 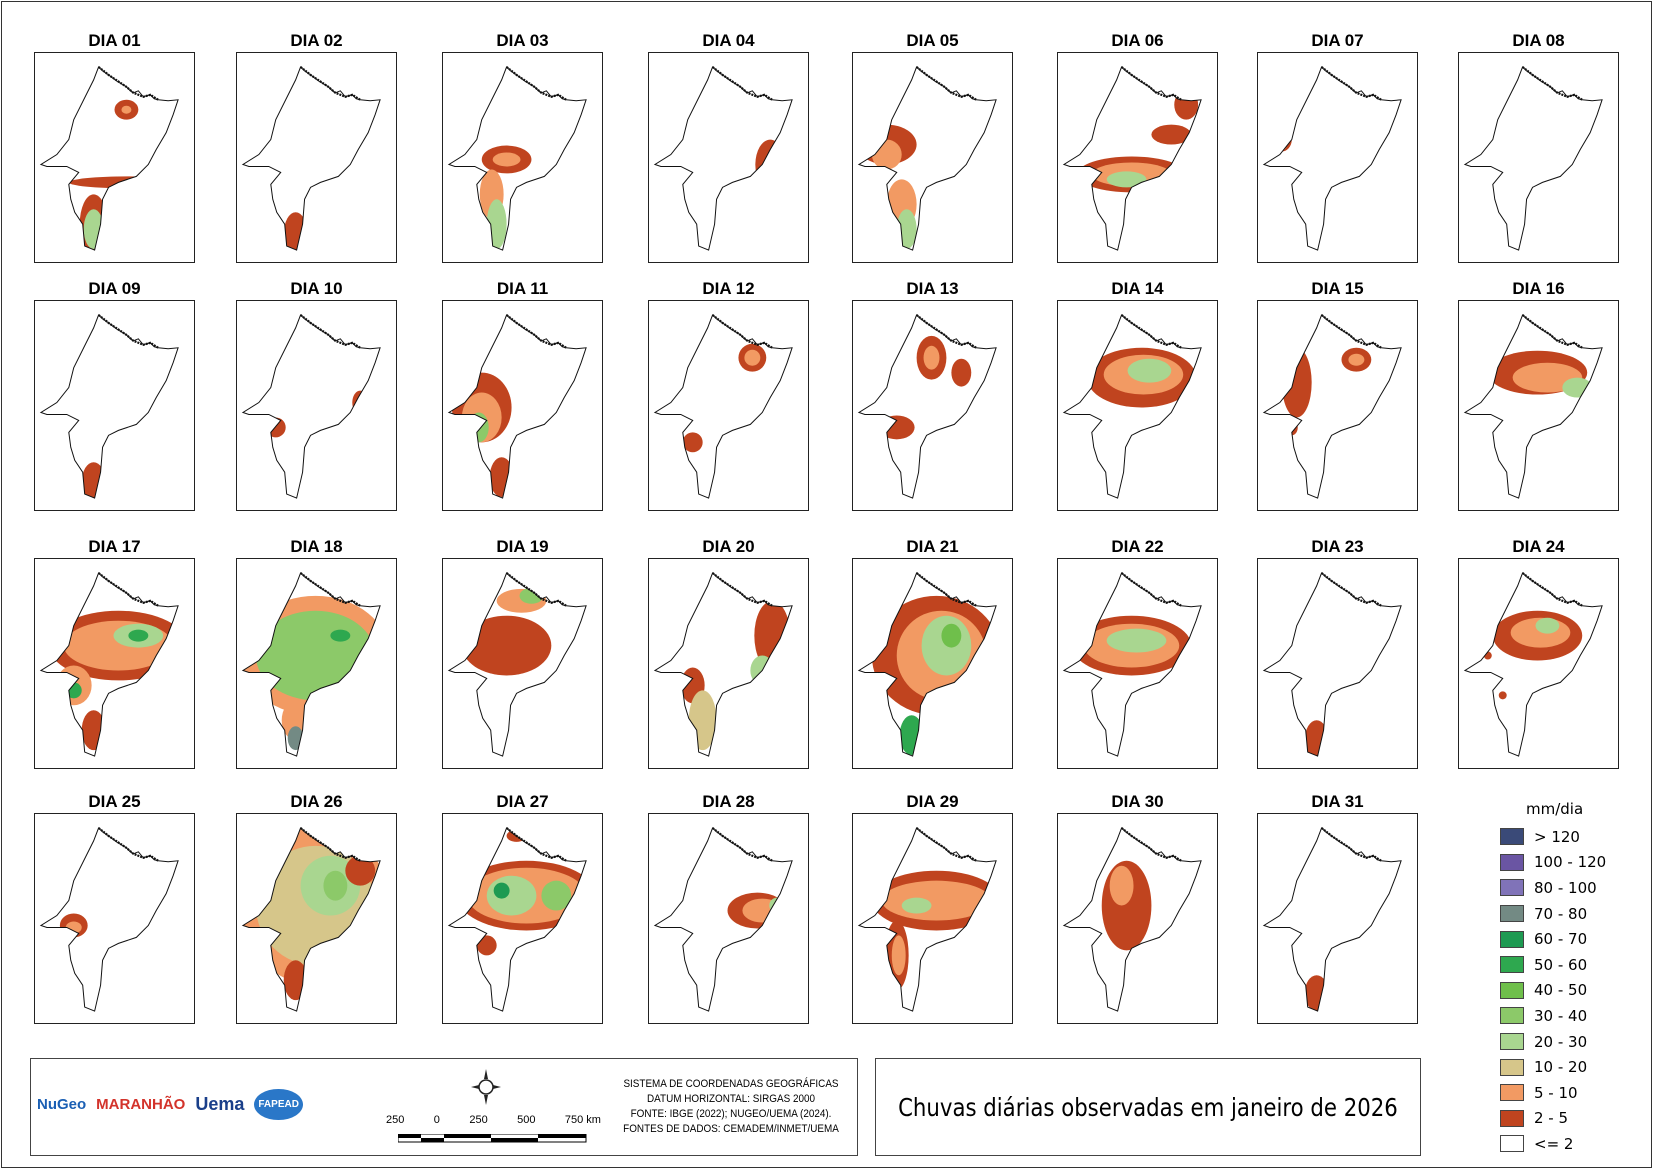 What do you see at coordinates (436, 1120) in the screenshot?
I see `scale-label: 0` at bounding box center [436, 1120].